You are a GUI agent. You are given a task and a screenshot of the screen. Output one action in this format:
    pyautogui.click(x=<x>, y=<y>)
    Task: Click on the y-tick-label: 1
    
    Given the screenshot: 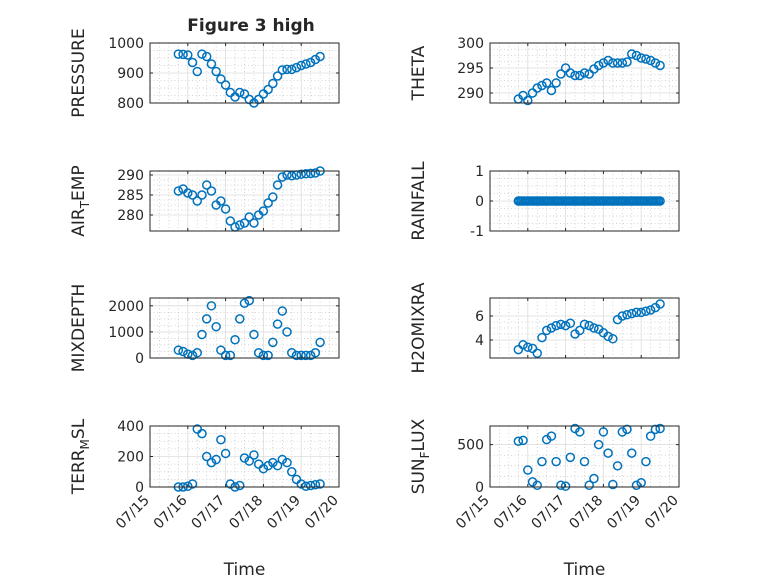 What is the action you would take?
    pyautogui.click(x=479, y=172)
    